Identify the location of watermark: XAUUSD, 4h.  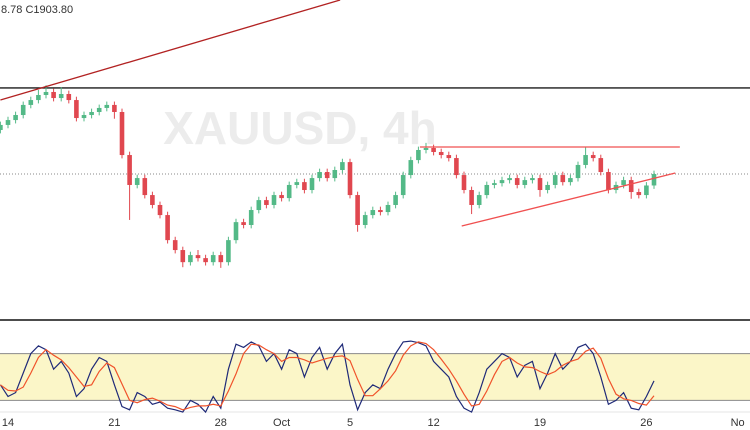
(299, 128).